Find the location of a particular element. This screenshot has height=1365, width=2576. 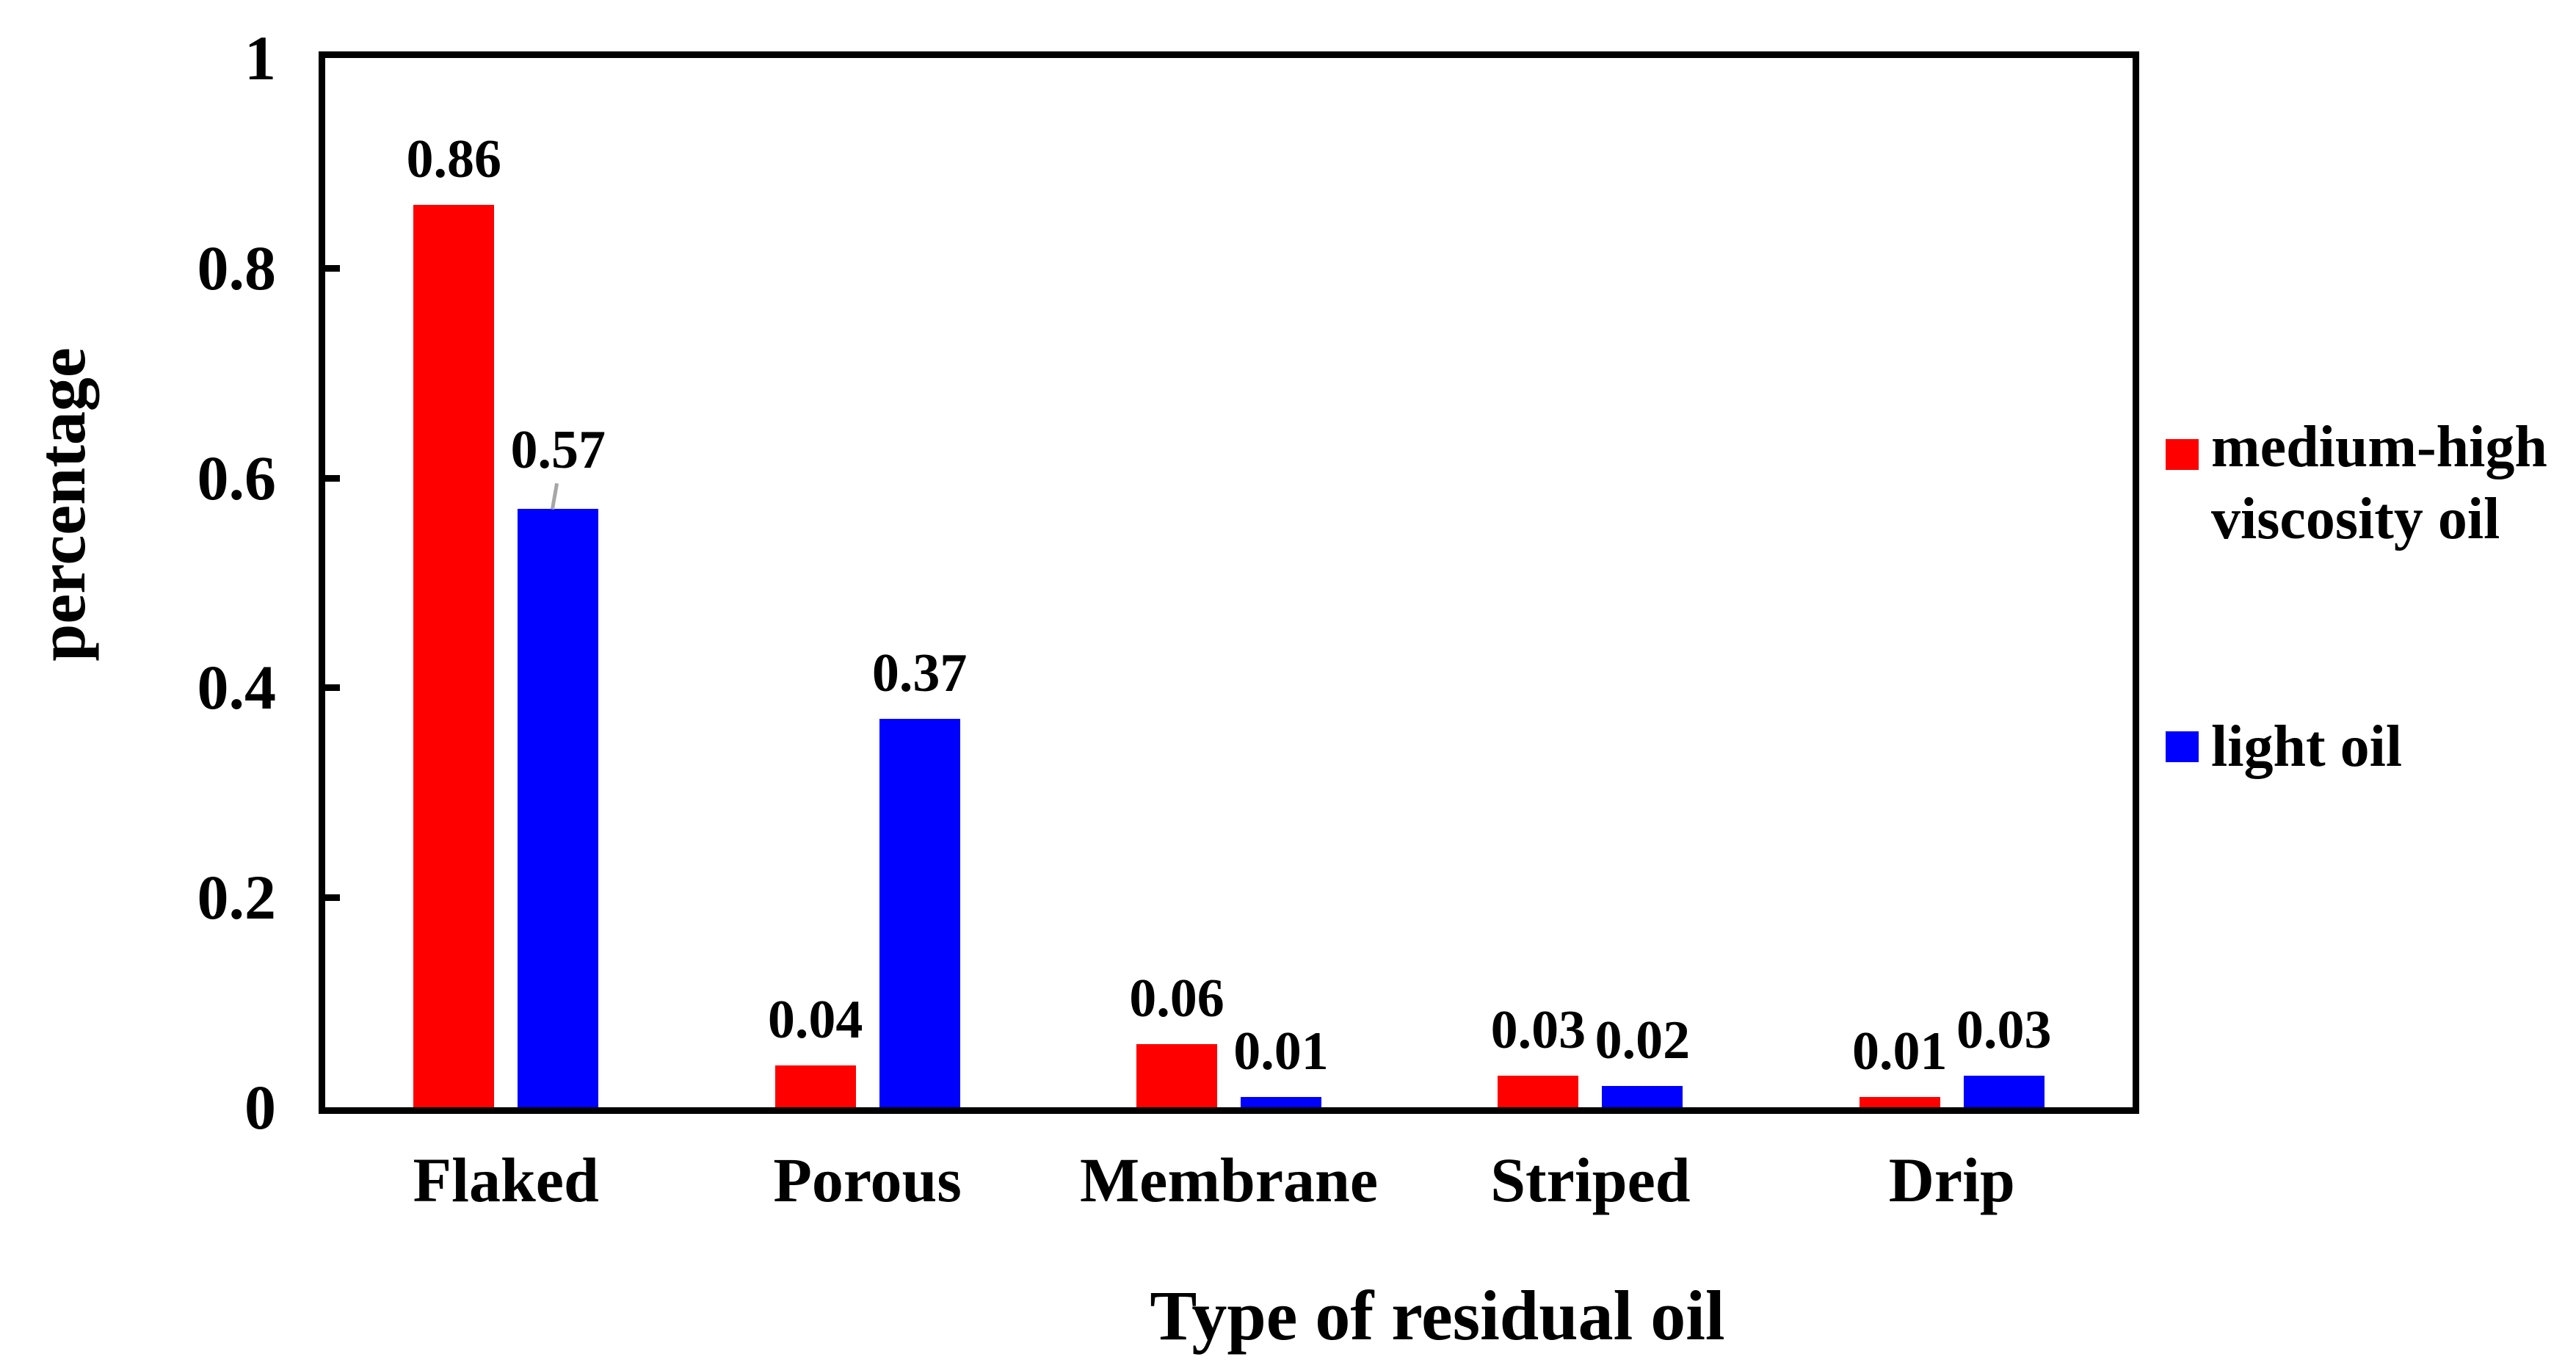

value-label: 0.57 is located at coordinates (558, 450).